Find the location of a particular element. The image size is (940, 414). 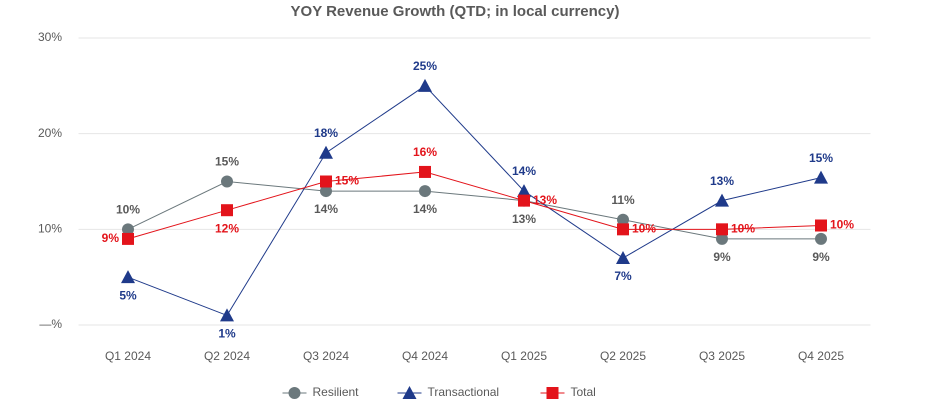

x-tick-label: Q1 2024 is located at coordinates (128, 356).